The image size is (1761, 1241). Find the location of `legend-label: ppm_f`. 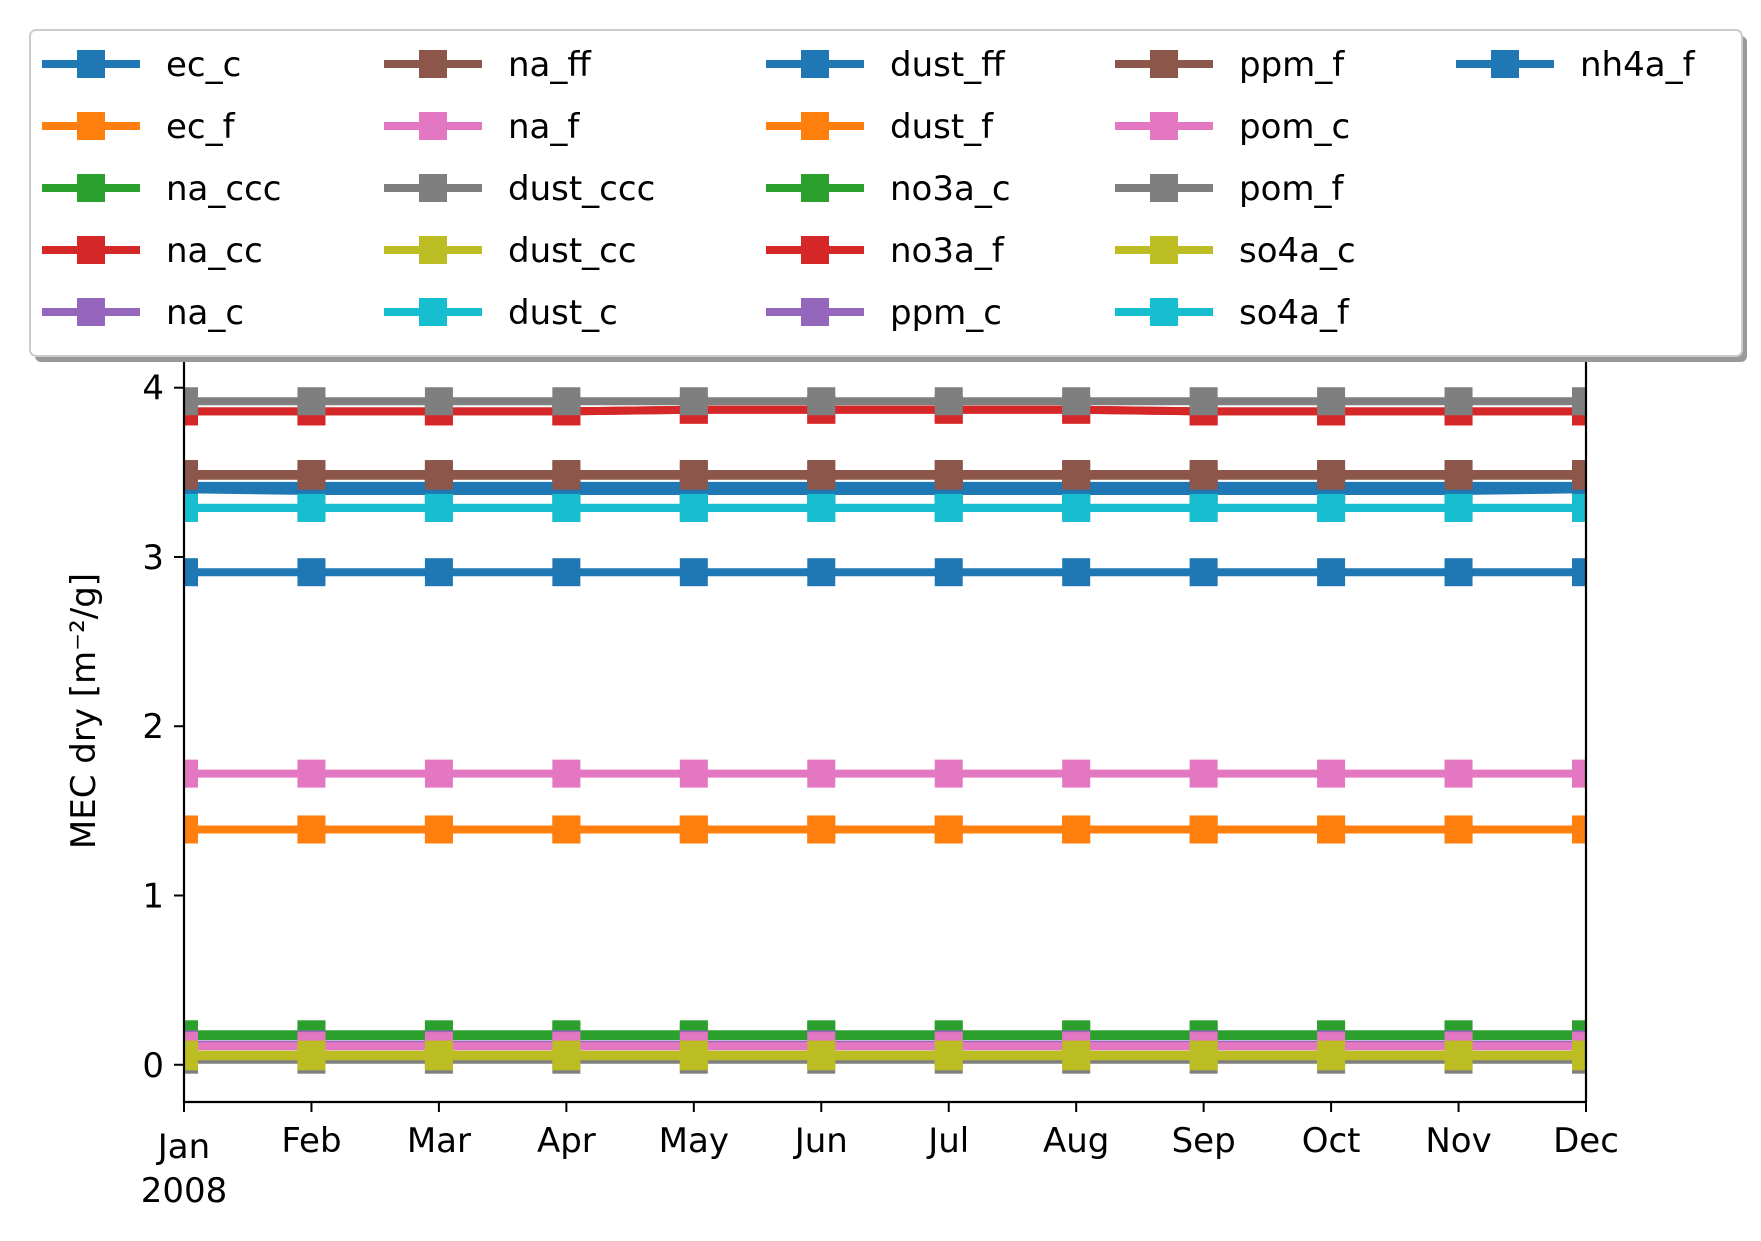

legend-label: ppm_f is located at coordinates (1292, 65).